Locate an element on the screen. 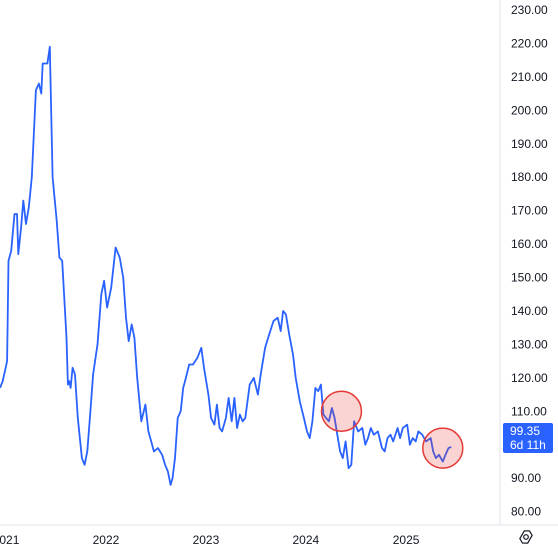  last-price-value: 99.35 is located at coordinates (525, 431).